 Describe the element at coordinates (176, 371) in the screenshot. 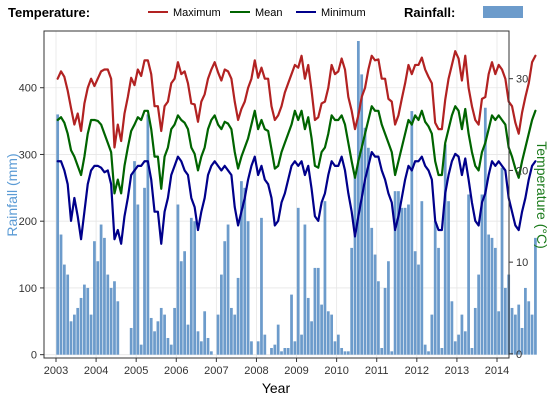

I see `x-tick-label: 2006` at that location.